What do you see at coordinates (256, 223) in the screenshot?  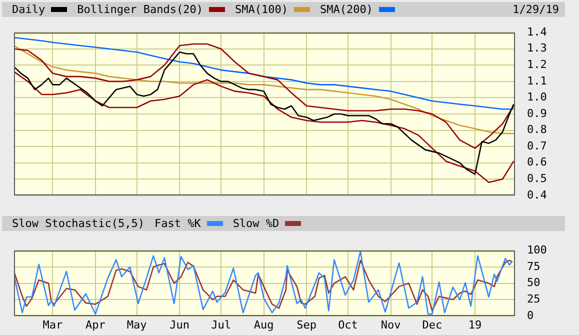 I see `legend-label: Slow %D` at bounding box center [256, 223].